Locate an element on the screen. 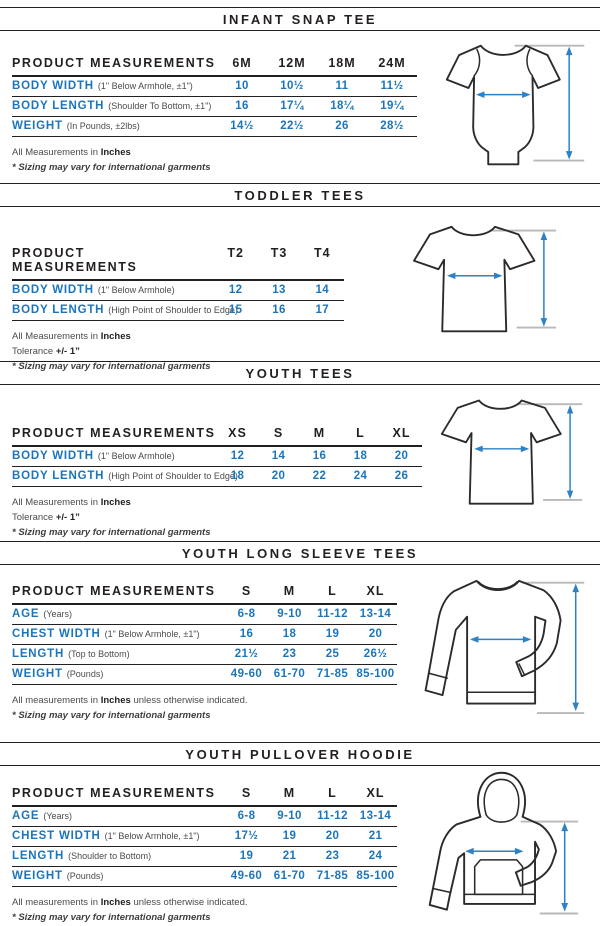  row-label: WEIGHT is located at coordinates (37, 876).